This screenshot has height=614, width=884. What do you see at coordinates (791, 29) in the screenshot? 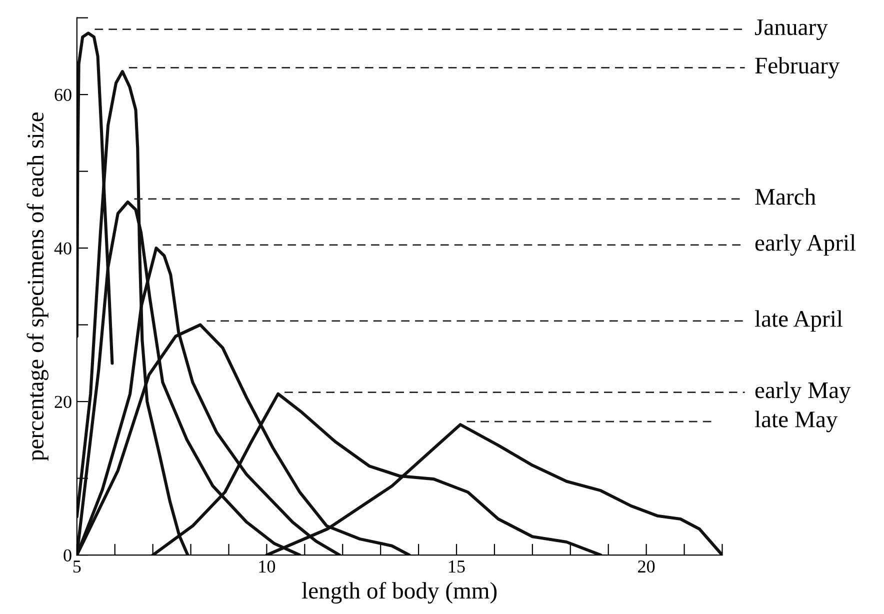
I see `ref-line-label: January` at bounding box center [791, 29].